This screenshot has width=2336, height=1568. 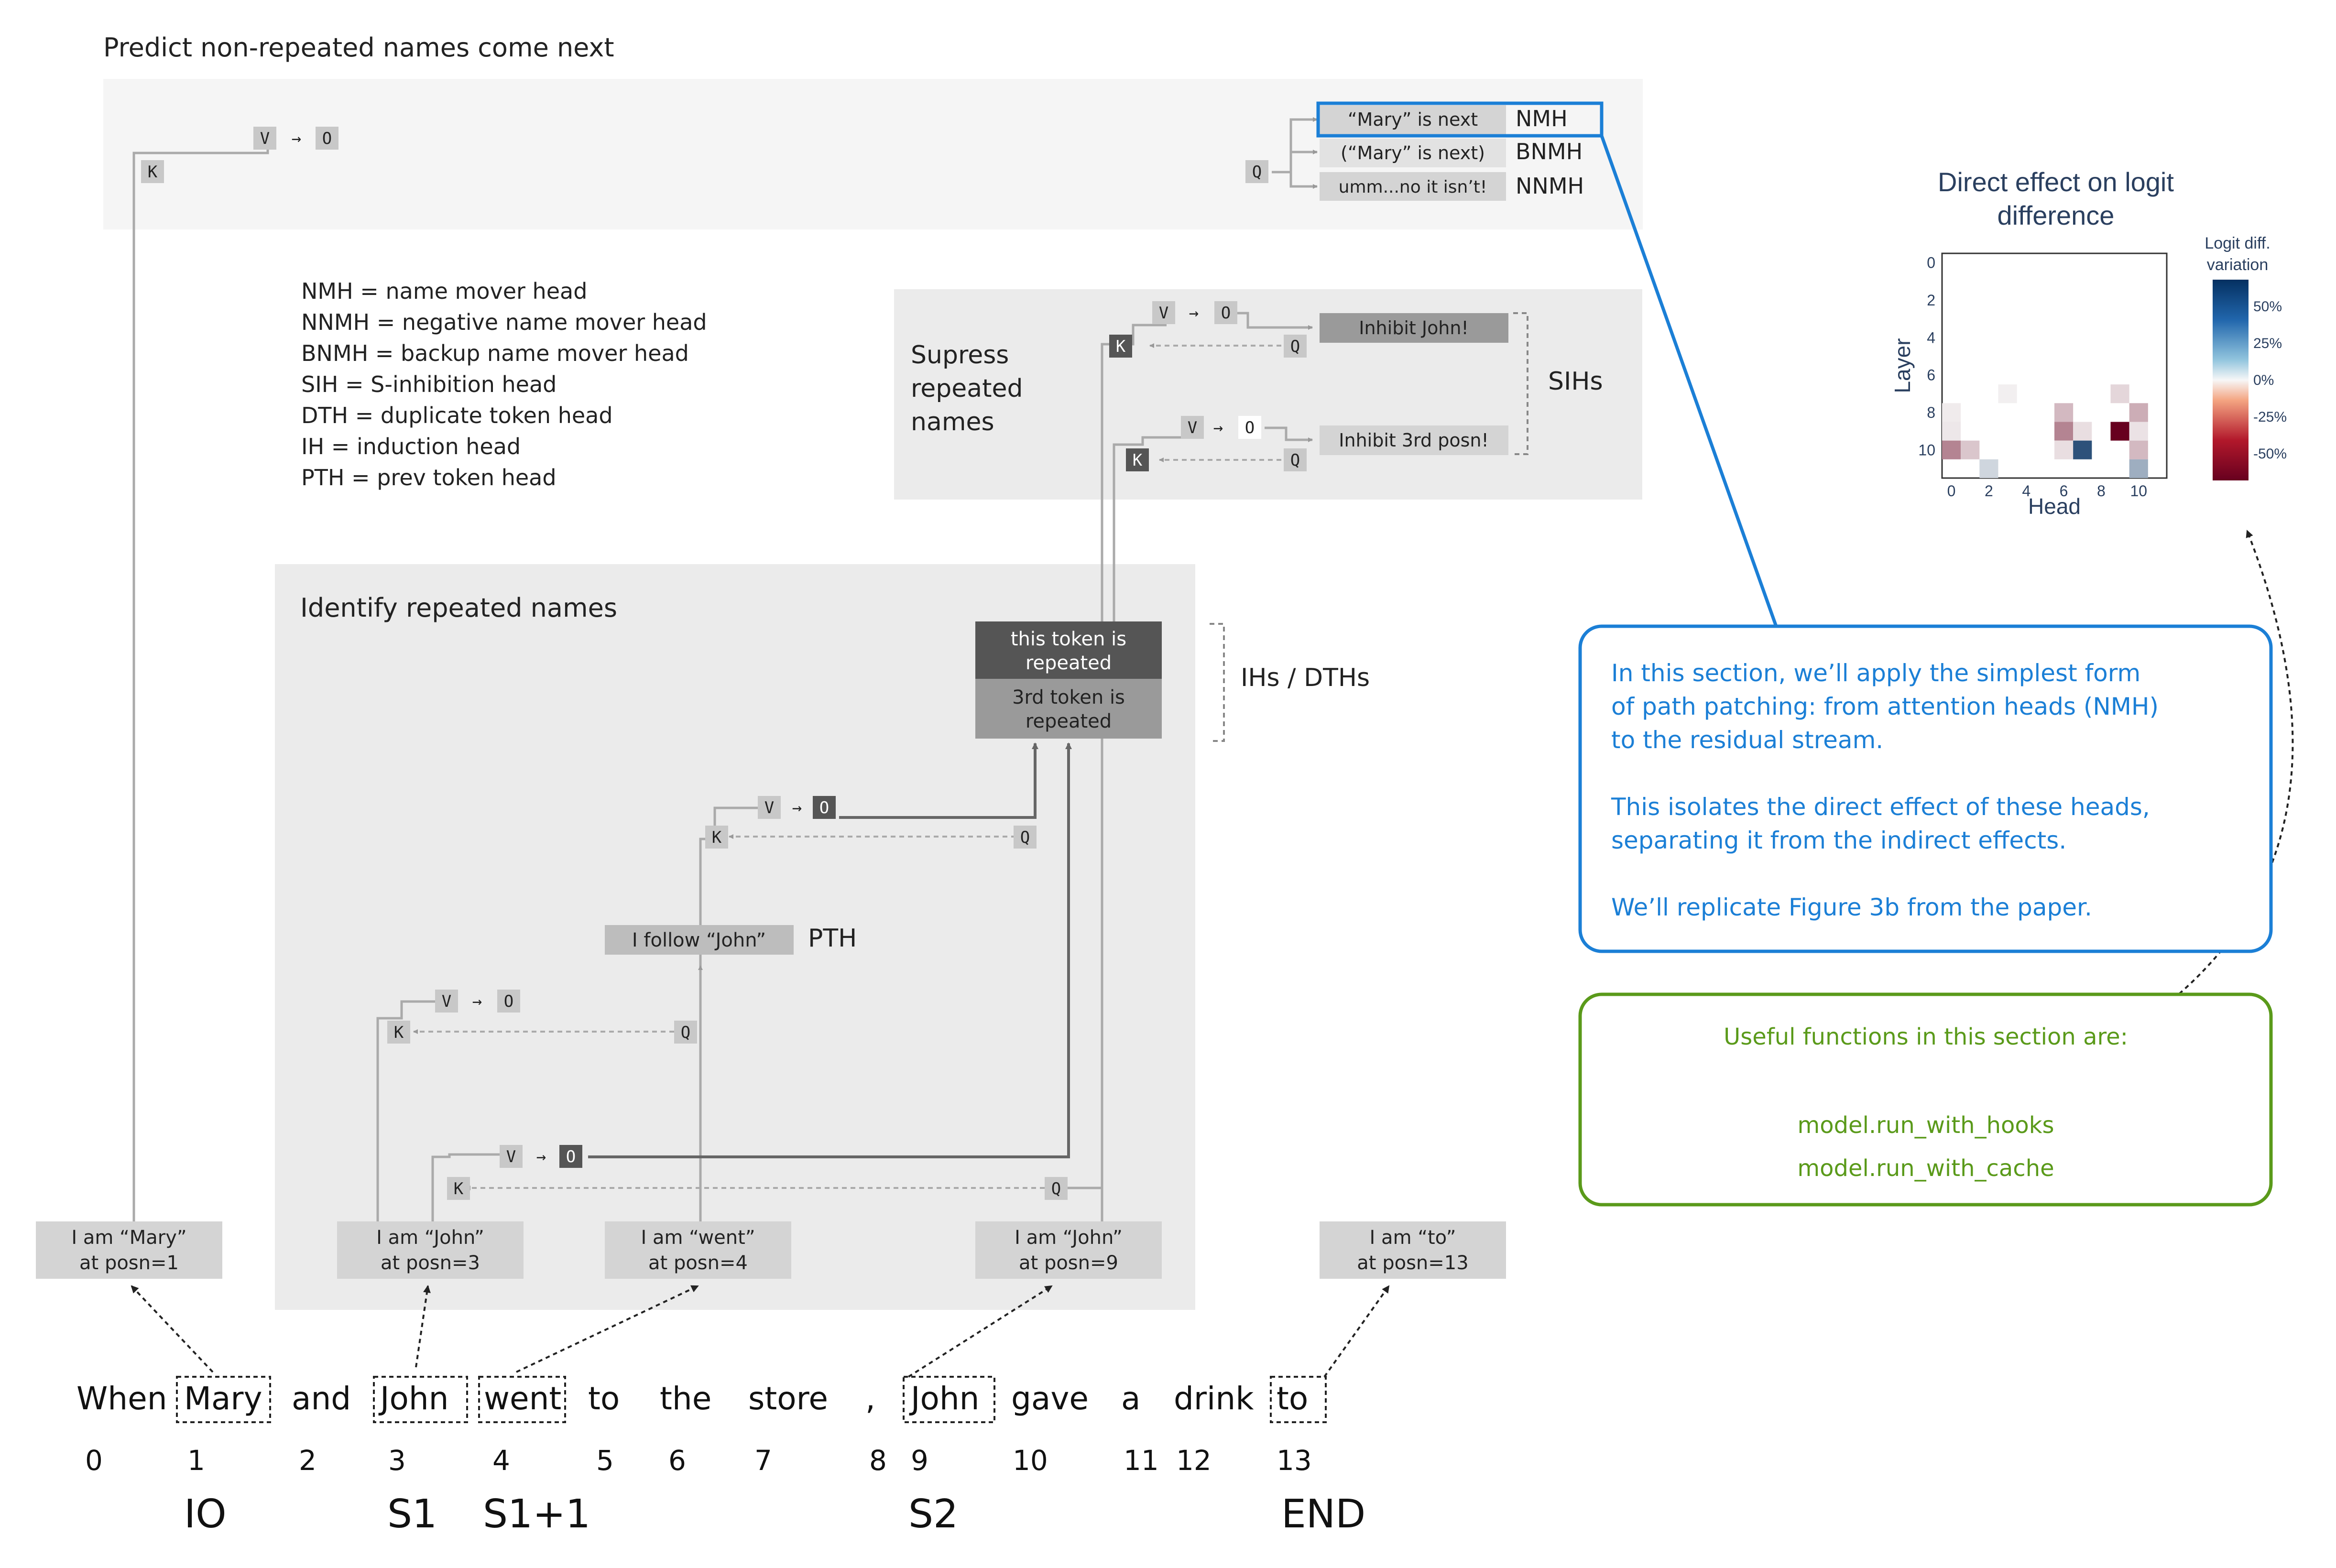 What do you see at coordinates (1926, 1037) in the screenshot?
I see `functions-title: Useful functions in this section are:` at bounding box center [1926, 1037].